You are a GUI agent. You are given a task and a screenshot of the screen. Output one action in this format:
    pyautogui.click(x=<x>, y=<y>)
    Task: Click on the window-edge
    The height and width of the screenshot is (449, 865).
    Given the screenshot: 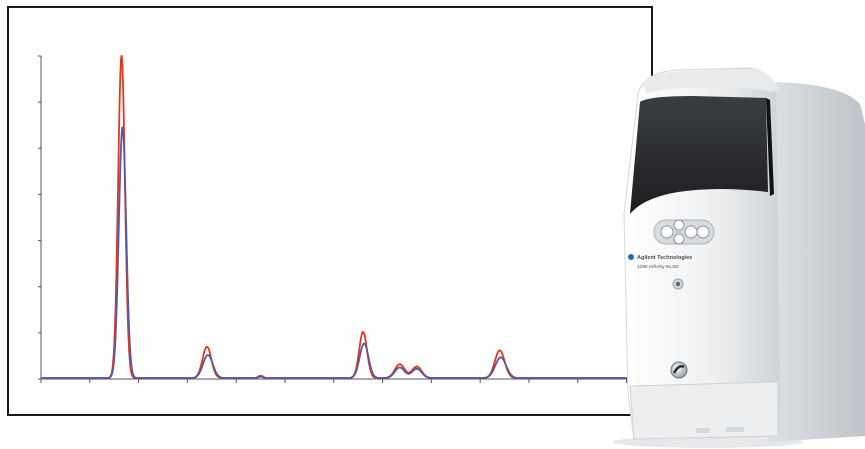 What is the action you would take?
    pyautogui.click(x=770, y=147)
    